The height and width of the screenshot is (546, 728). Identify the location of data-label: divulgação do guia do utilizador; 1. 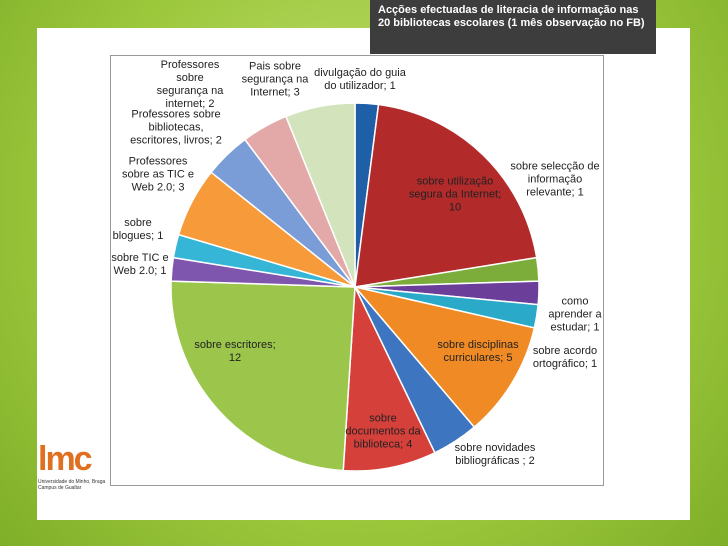
(360, 79).